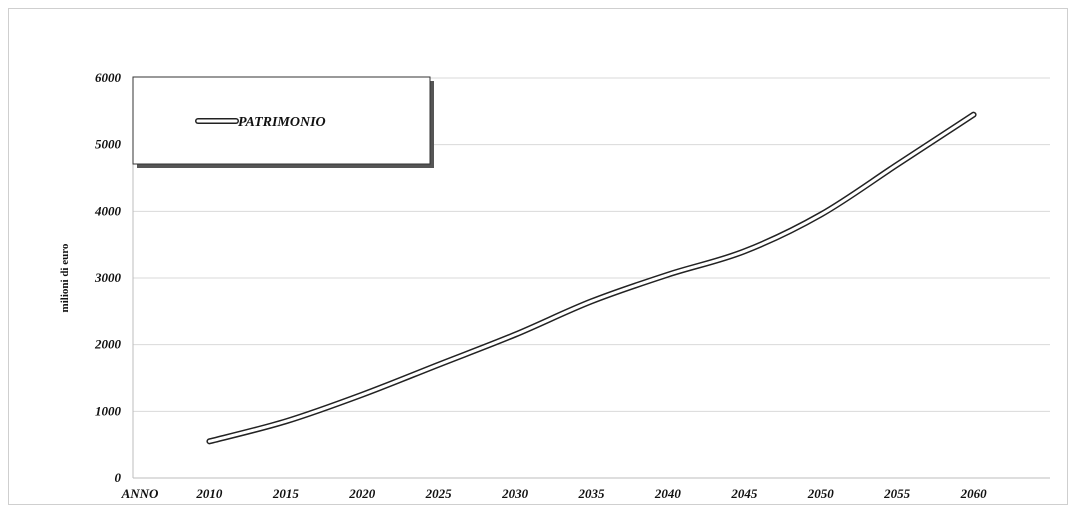  Describe the element at coordinates (362, 493) in the screenshot. I see `x-tick-label: 2020` at that location.